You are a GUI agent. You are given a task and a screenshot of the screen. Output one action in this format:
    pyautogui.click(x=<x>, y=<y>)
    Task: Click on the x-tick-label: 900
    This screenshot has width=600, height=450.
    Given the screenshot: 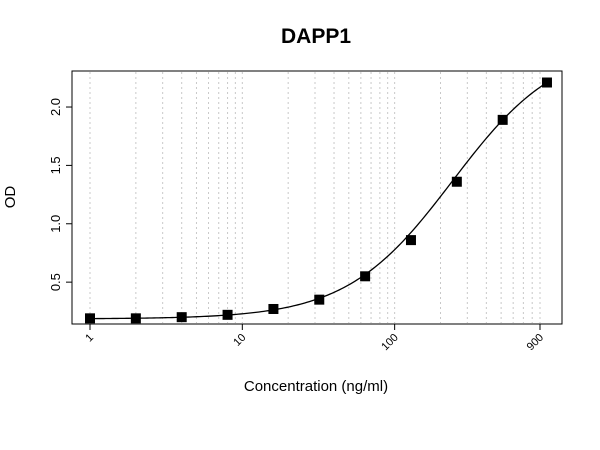 What is the action you would take?
    pyautogui.click(x=535, y=342)
    